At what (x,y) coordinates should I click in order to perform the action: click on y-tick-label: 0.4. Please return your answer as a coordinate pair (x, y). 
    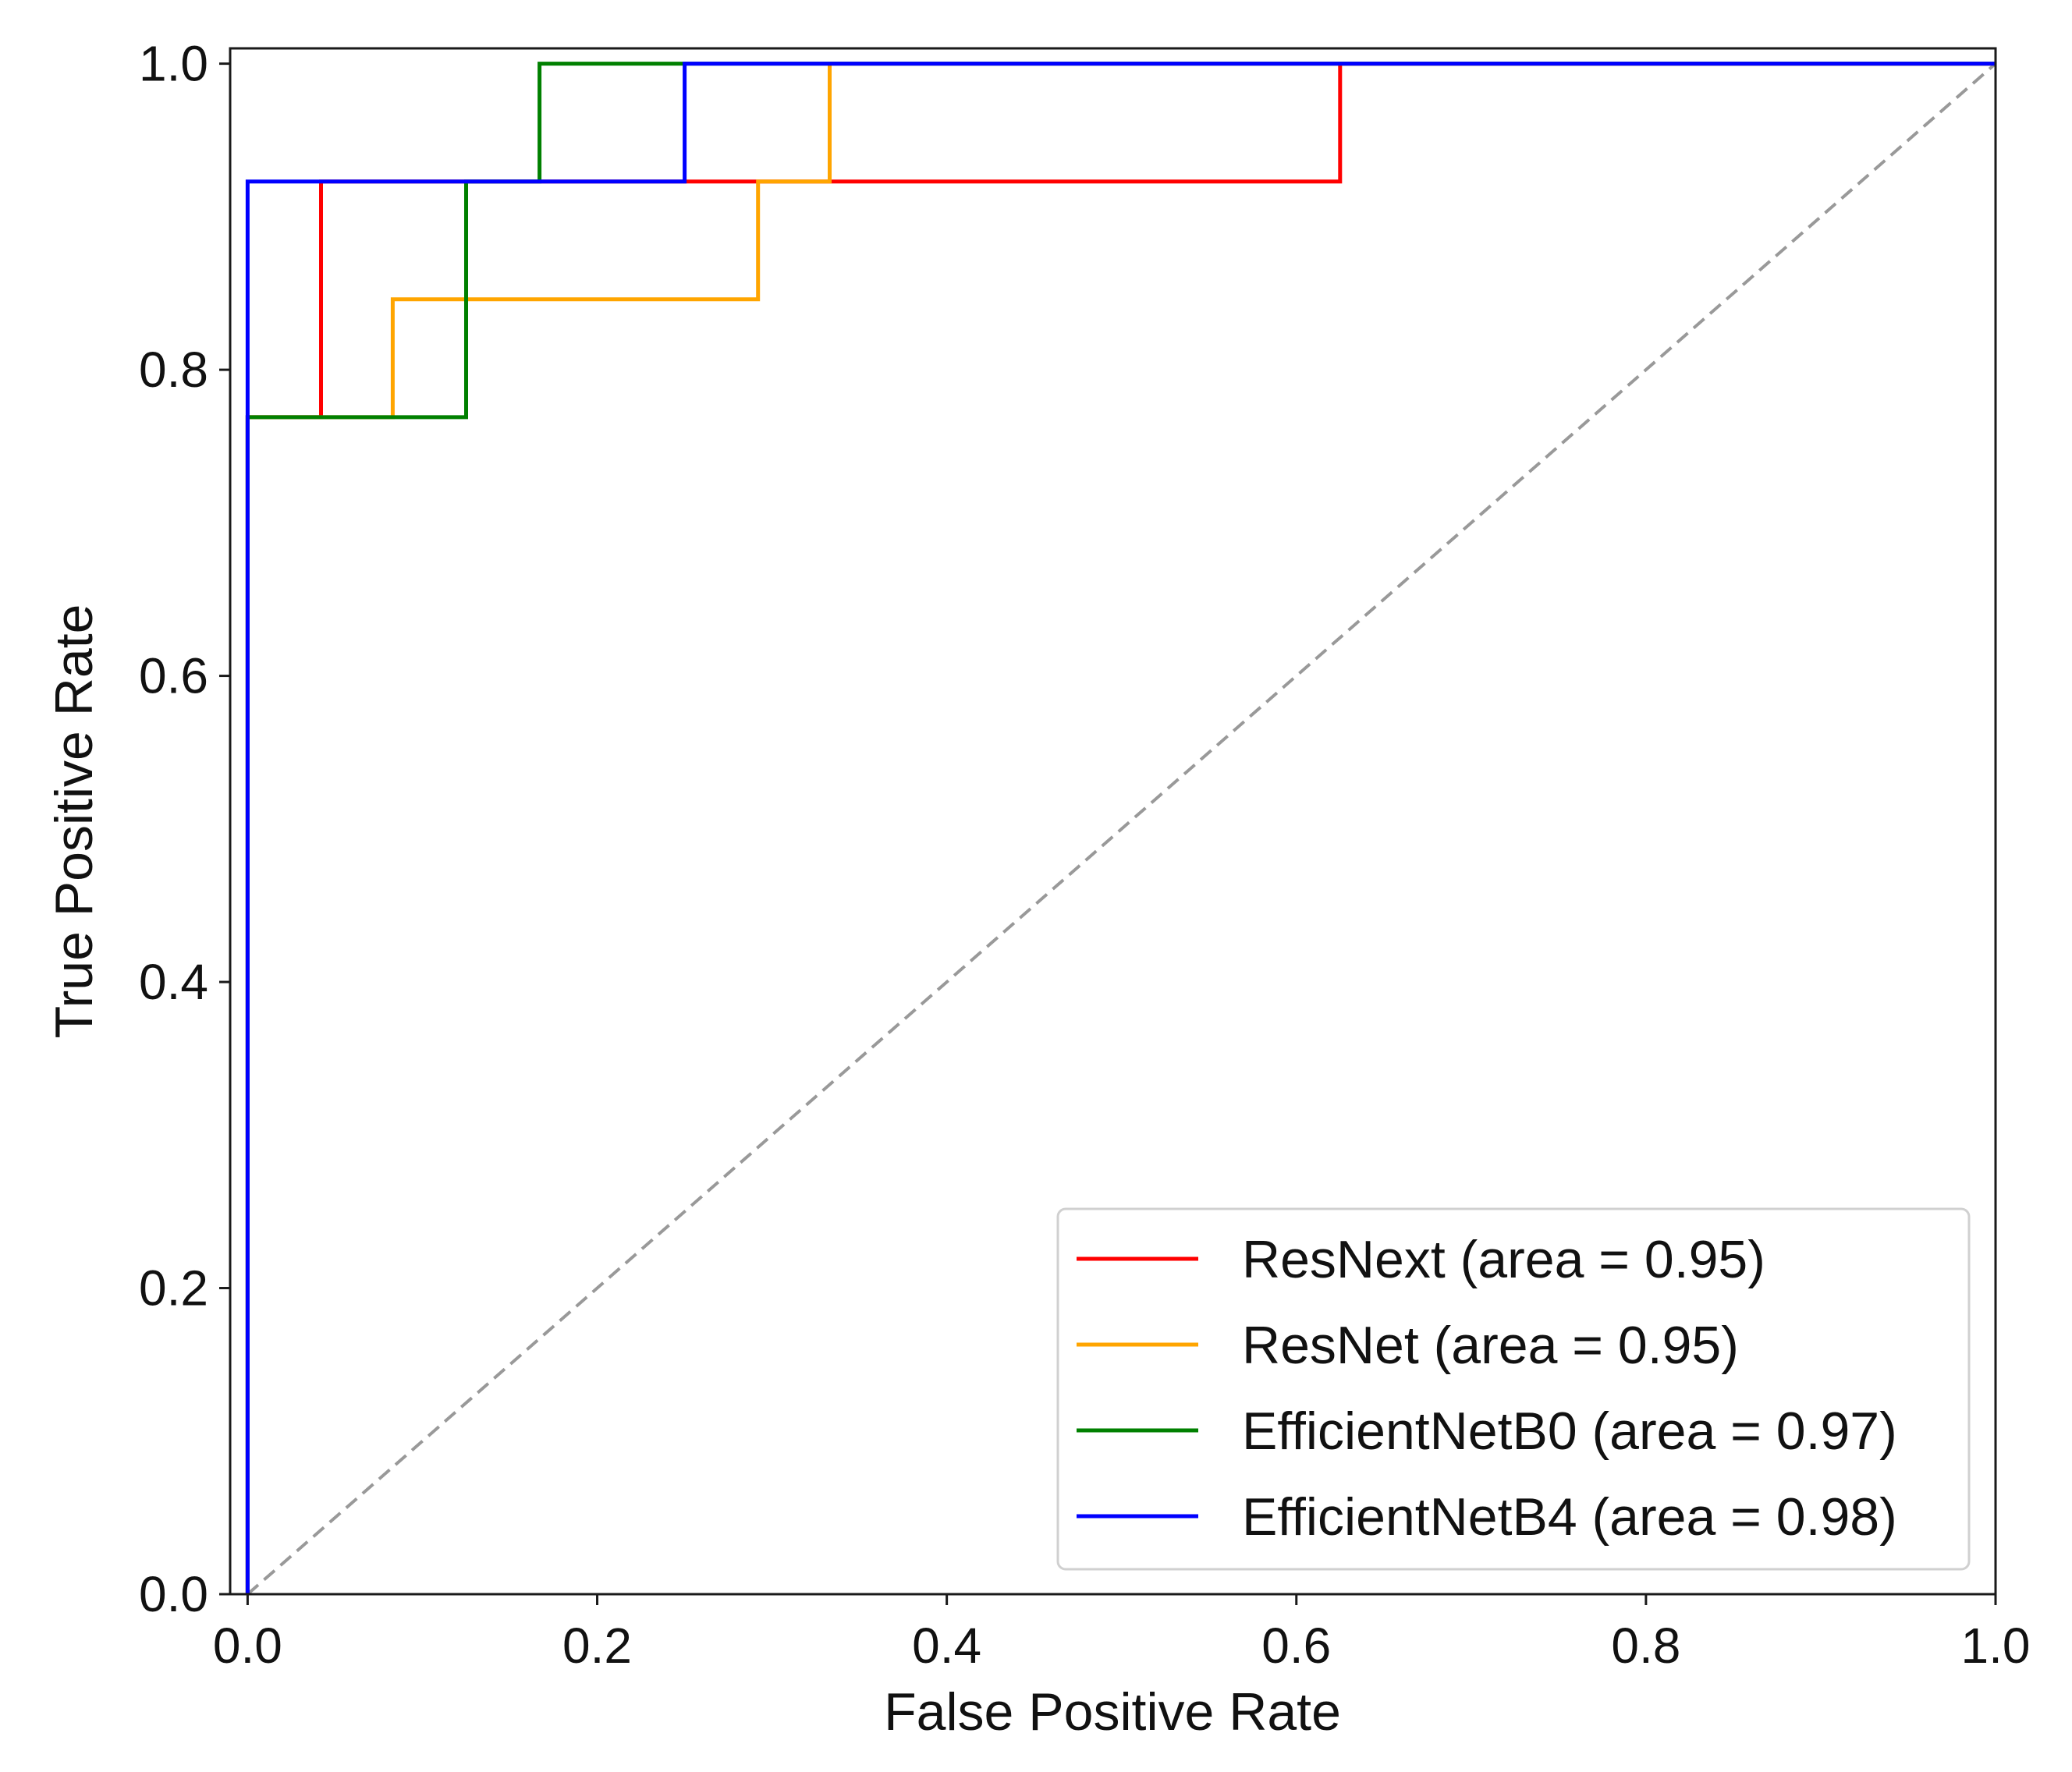
    Looking at the image, I should click on (174, 982).